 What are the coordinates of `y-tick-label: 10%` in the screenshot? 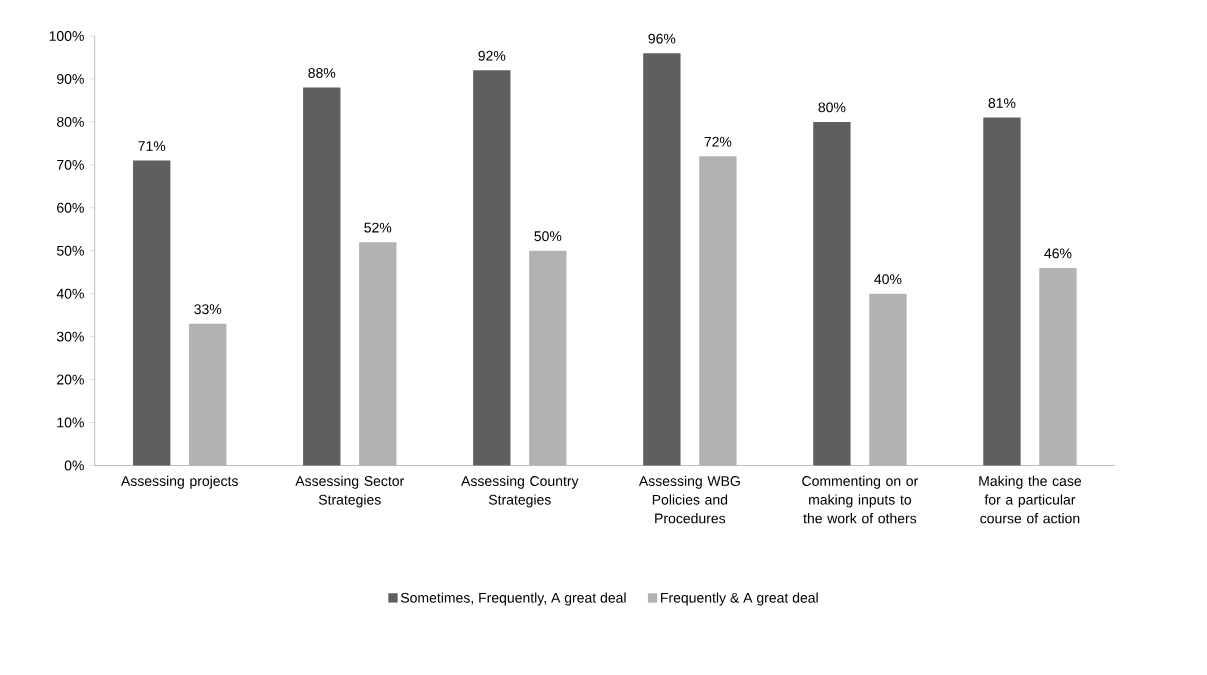 It's located at (70, 422).